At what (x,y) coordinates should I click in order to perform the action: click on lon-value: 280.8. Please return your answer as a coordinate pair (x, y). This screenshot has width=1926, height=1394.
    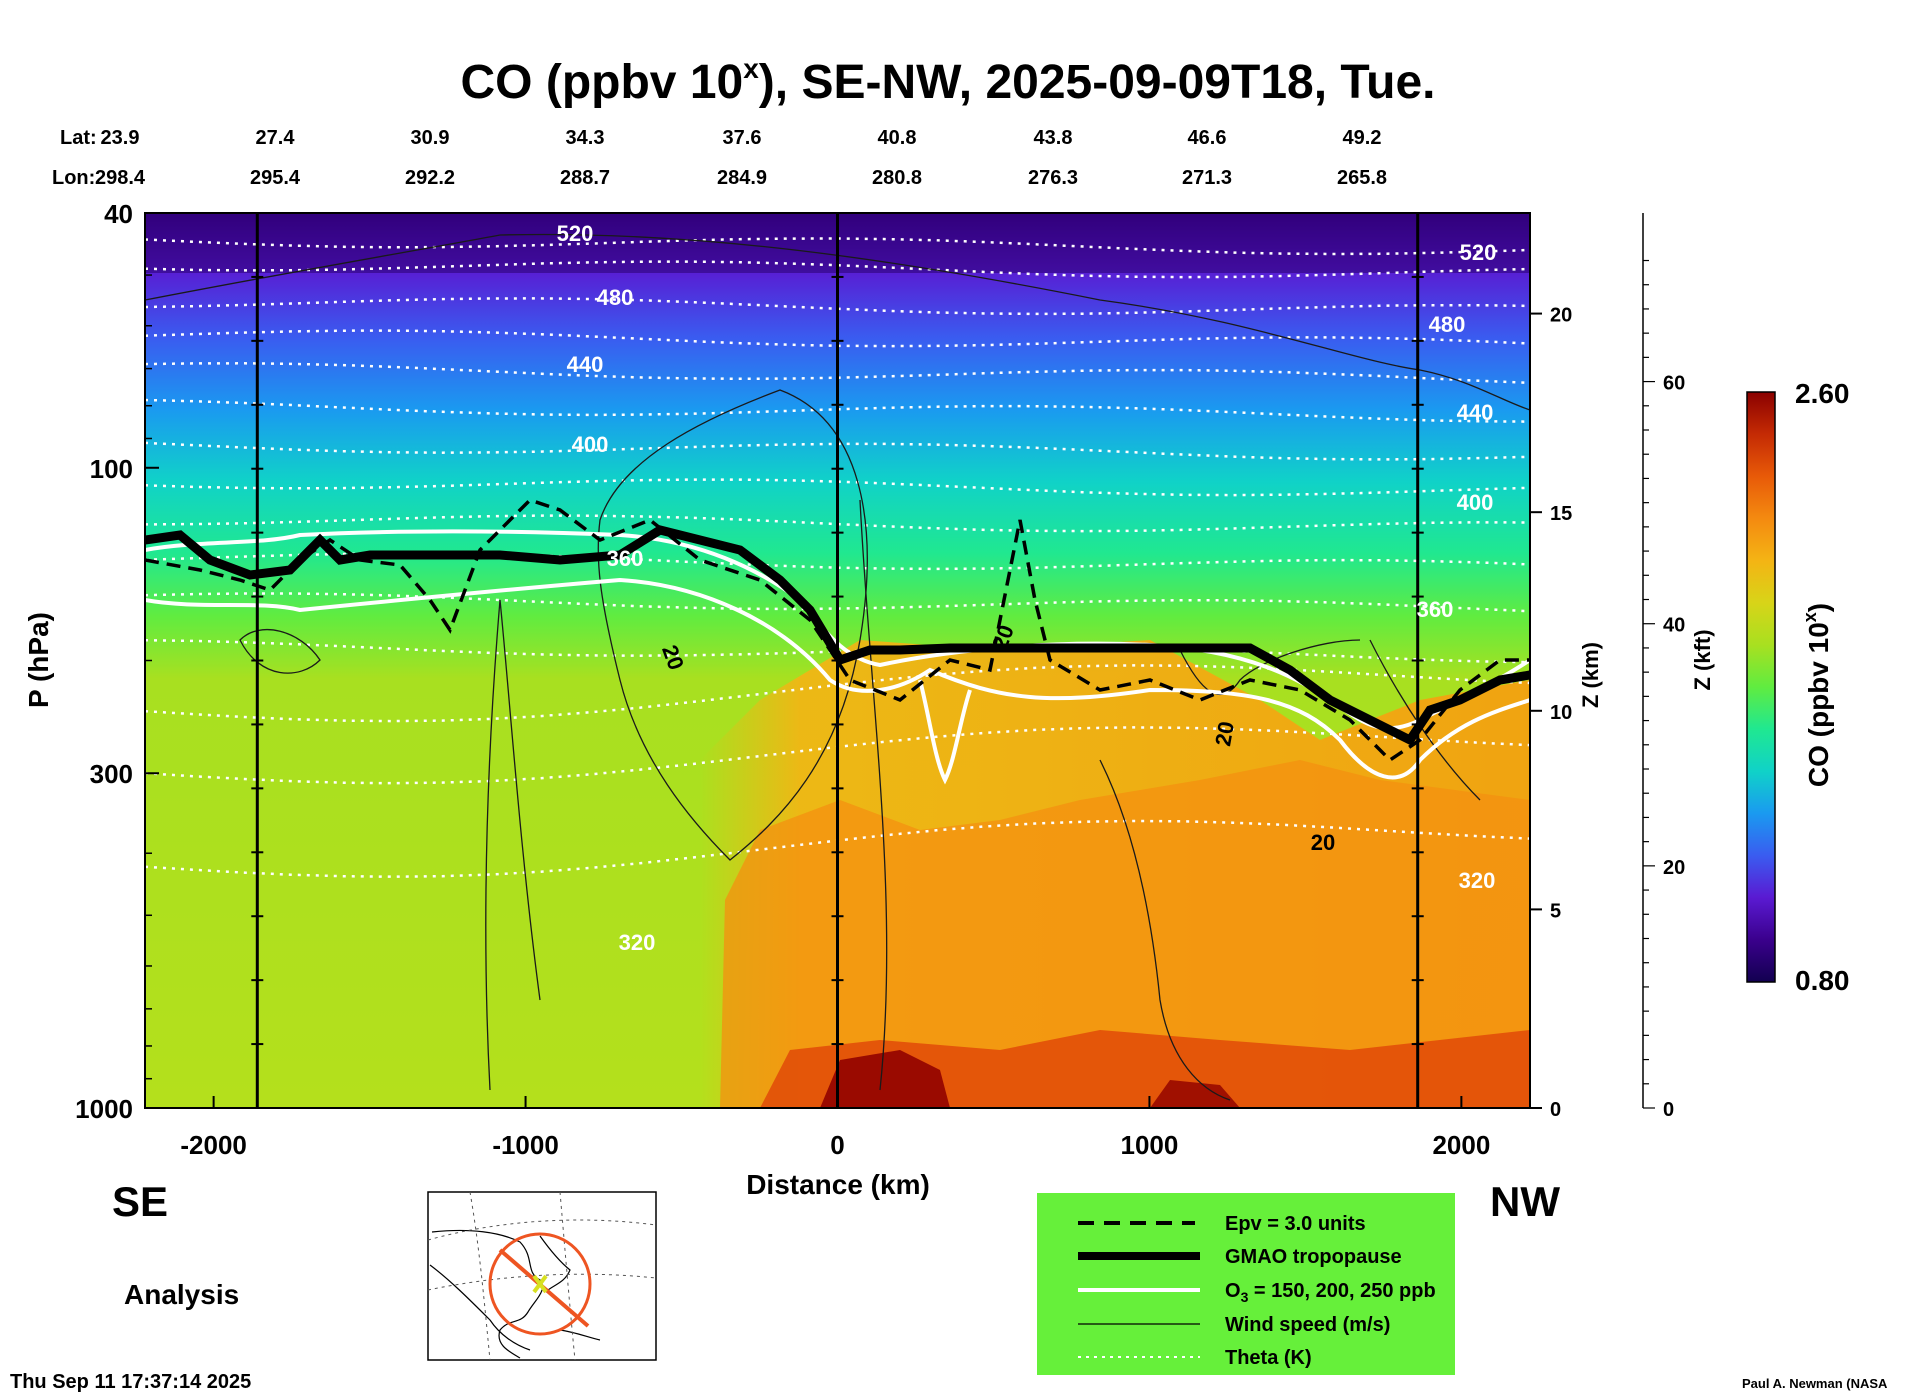
    Looking at the image, I should click on (897, 178).